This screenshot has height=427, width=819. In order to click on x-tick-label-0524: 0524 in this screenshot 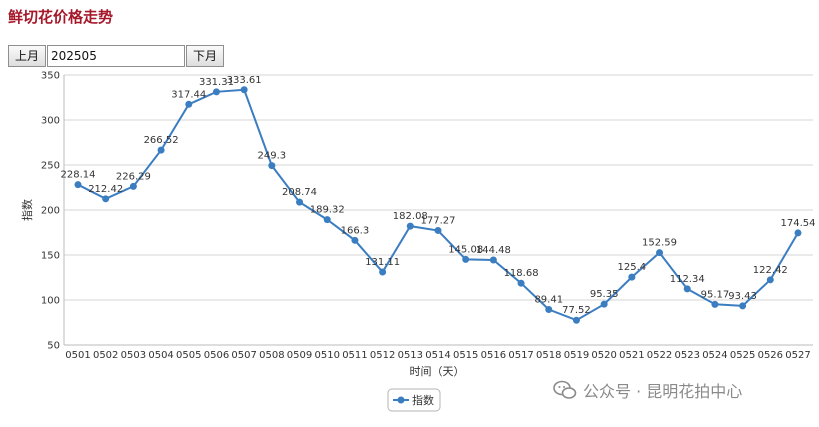, I will do `click(714, 355)`.